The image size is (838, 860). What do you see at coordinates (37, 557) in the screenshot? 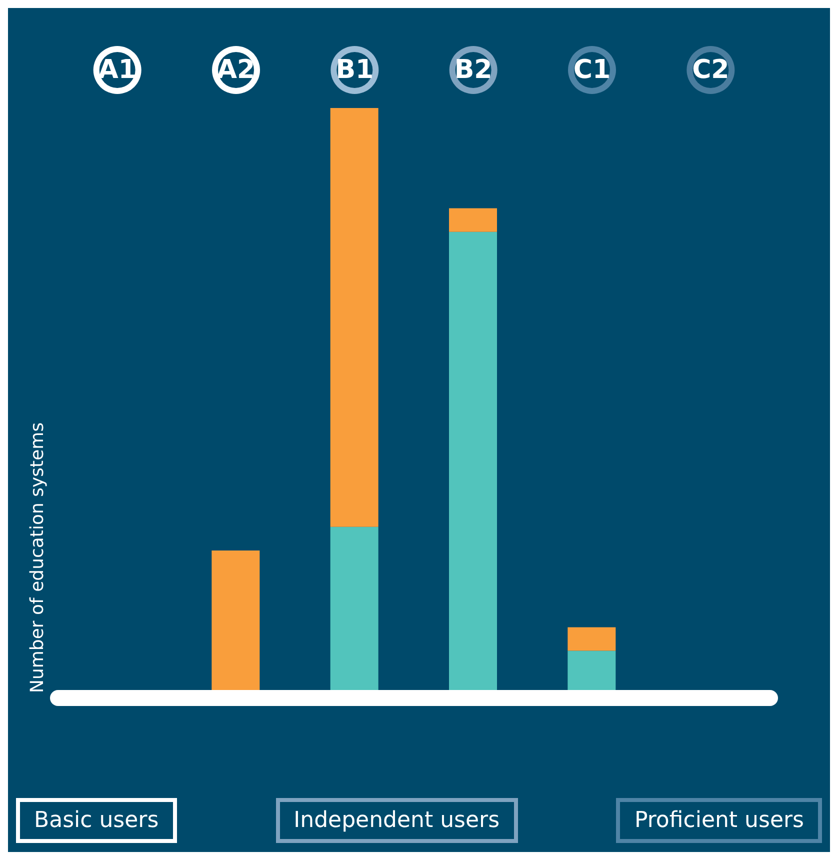
I see `y-axis-title: Number of education systems` at bounding box center [37, 557].